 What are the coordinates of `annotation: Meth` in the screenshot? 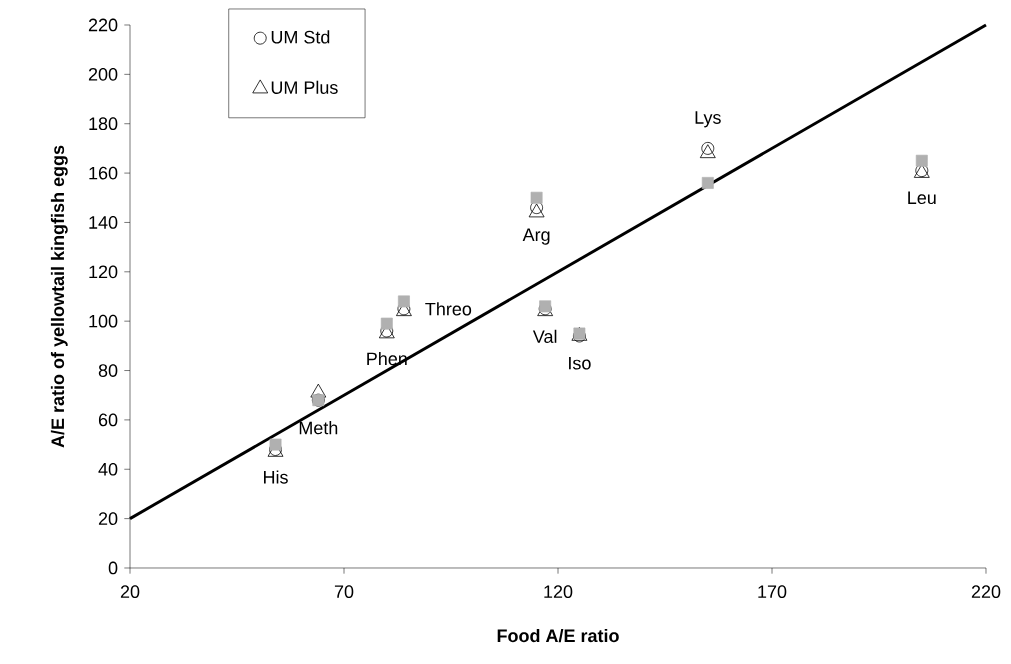 It's located at (318, 428).